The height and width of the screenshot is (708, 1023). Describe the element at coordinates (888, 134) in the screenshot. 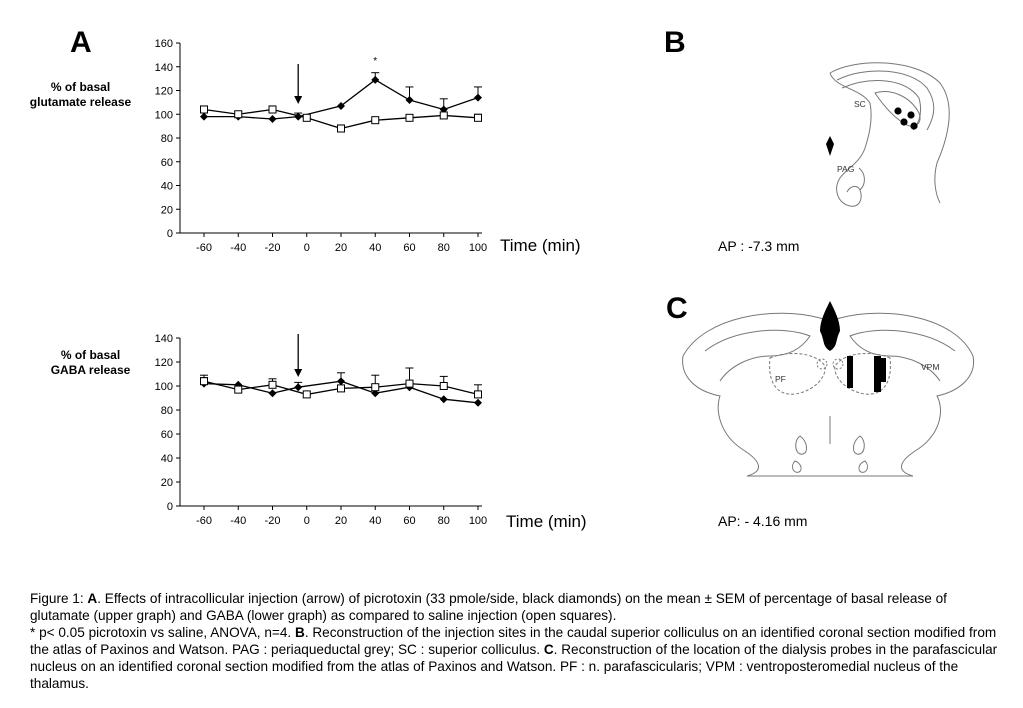

I see `superior-colliculus-section-diagram: SC PAG` at that location.